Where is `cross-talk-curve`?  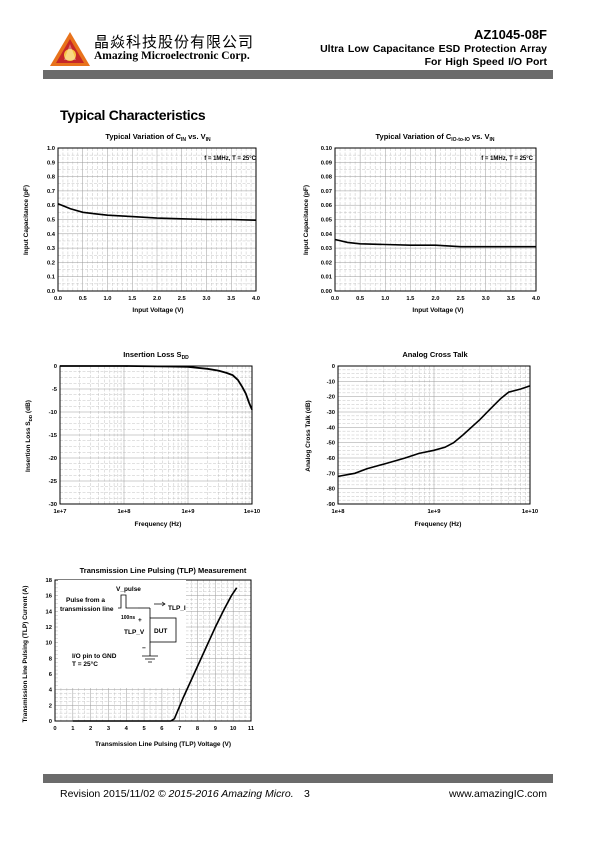 cross-talk-curve is located at coordinates (434, 431).